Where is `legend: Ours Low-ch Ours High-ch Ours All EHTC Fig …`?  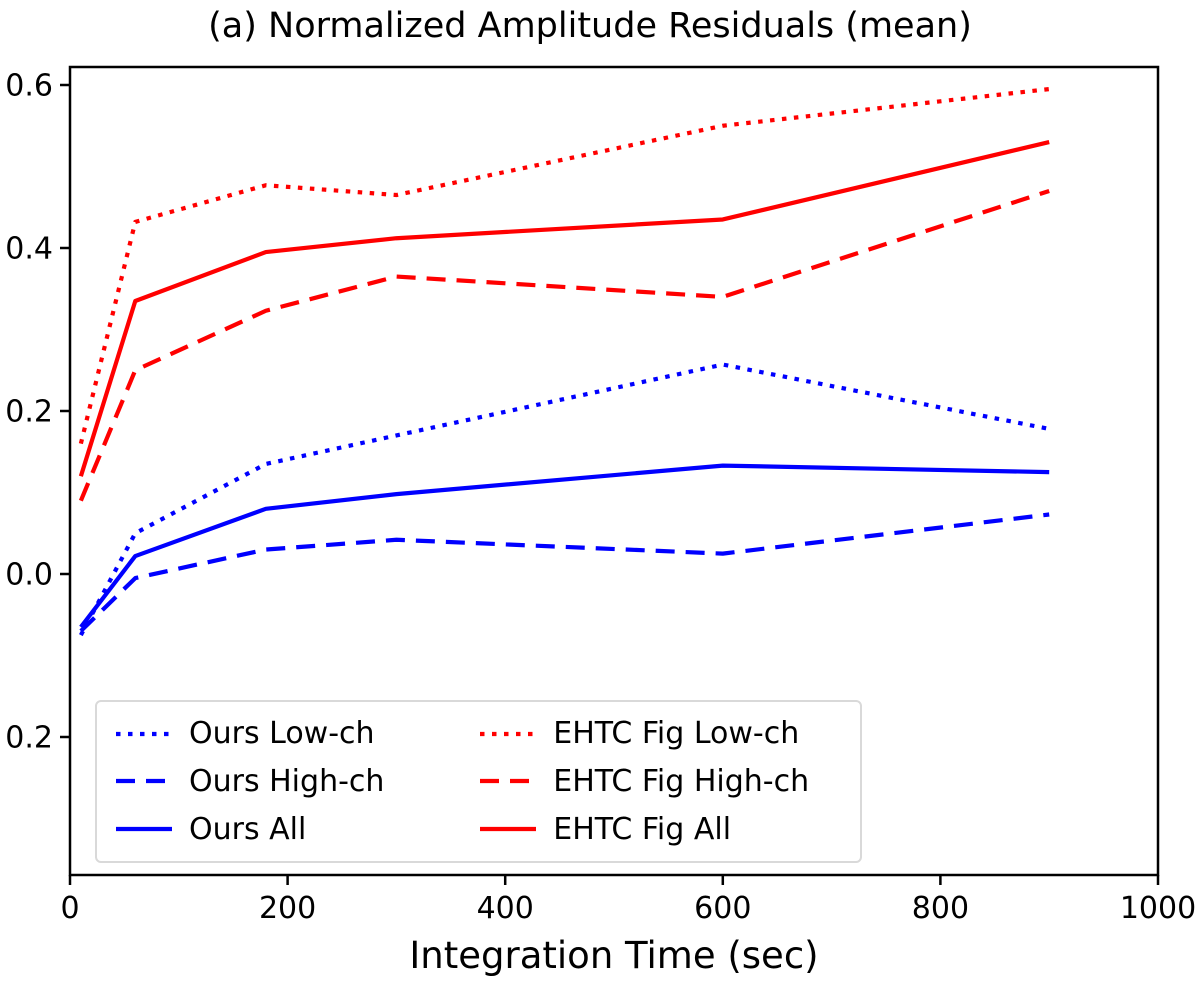 legend: Ours Low-ch Ours High-ch Ours All EHTC Fig … is located at coordinates (478, 781).